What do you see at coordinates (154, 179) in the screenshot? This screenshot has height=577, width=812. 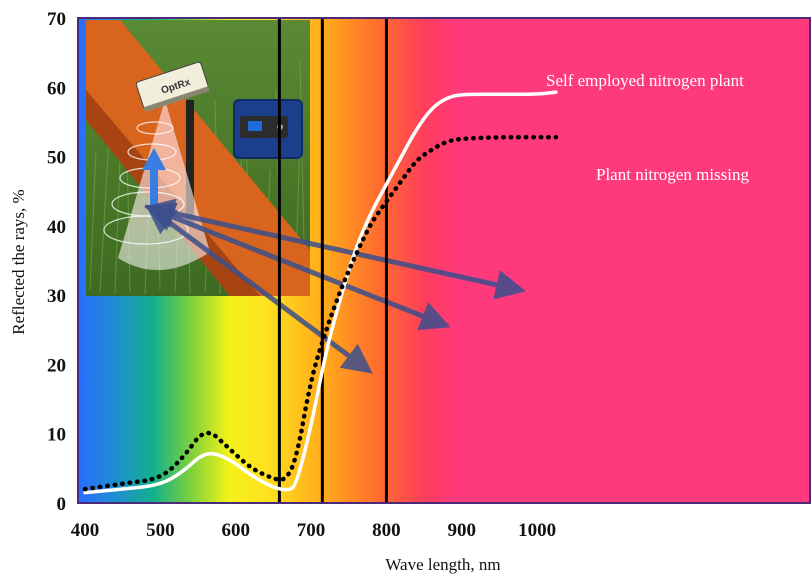 I see `cone-up-arrow` at bounding box center [154, 179].